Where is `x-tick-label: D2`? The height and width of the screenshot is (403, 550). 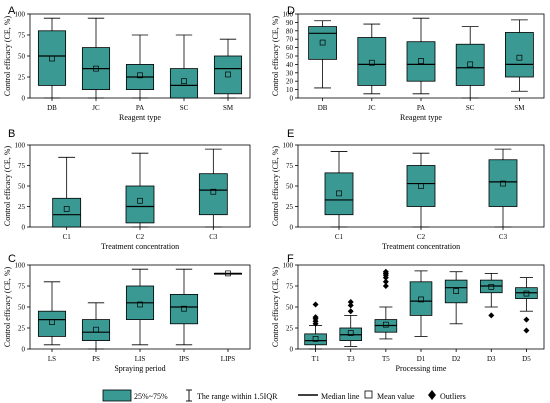
x-tick-label: D2 is located at coordinates (456, 359).